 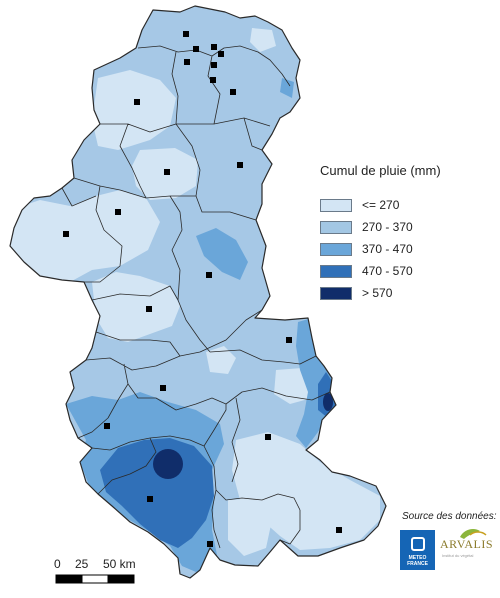 I want to click on border-west, so click(x=136, y=265).